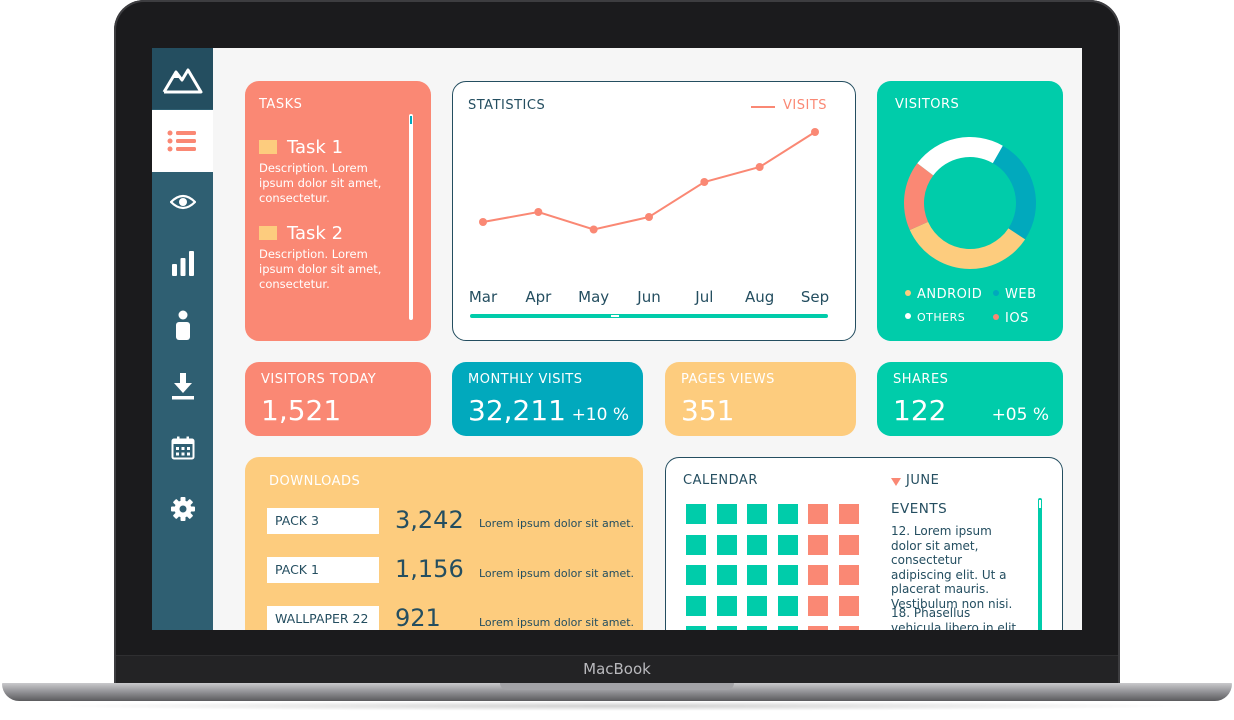  Describe the element at coordinates (301, 233) in the screenshot. I see `task-2-heading: Task 2` at that location.